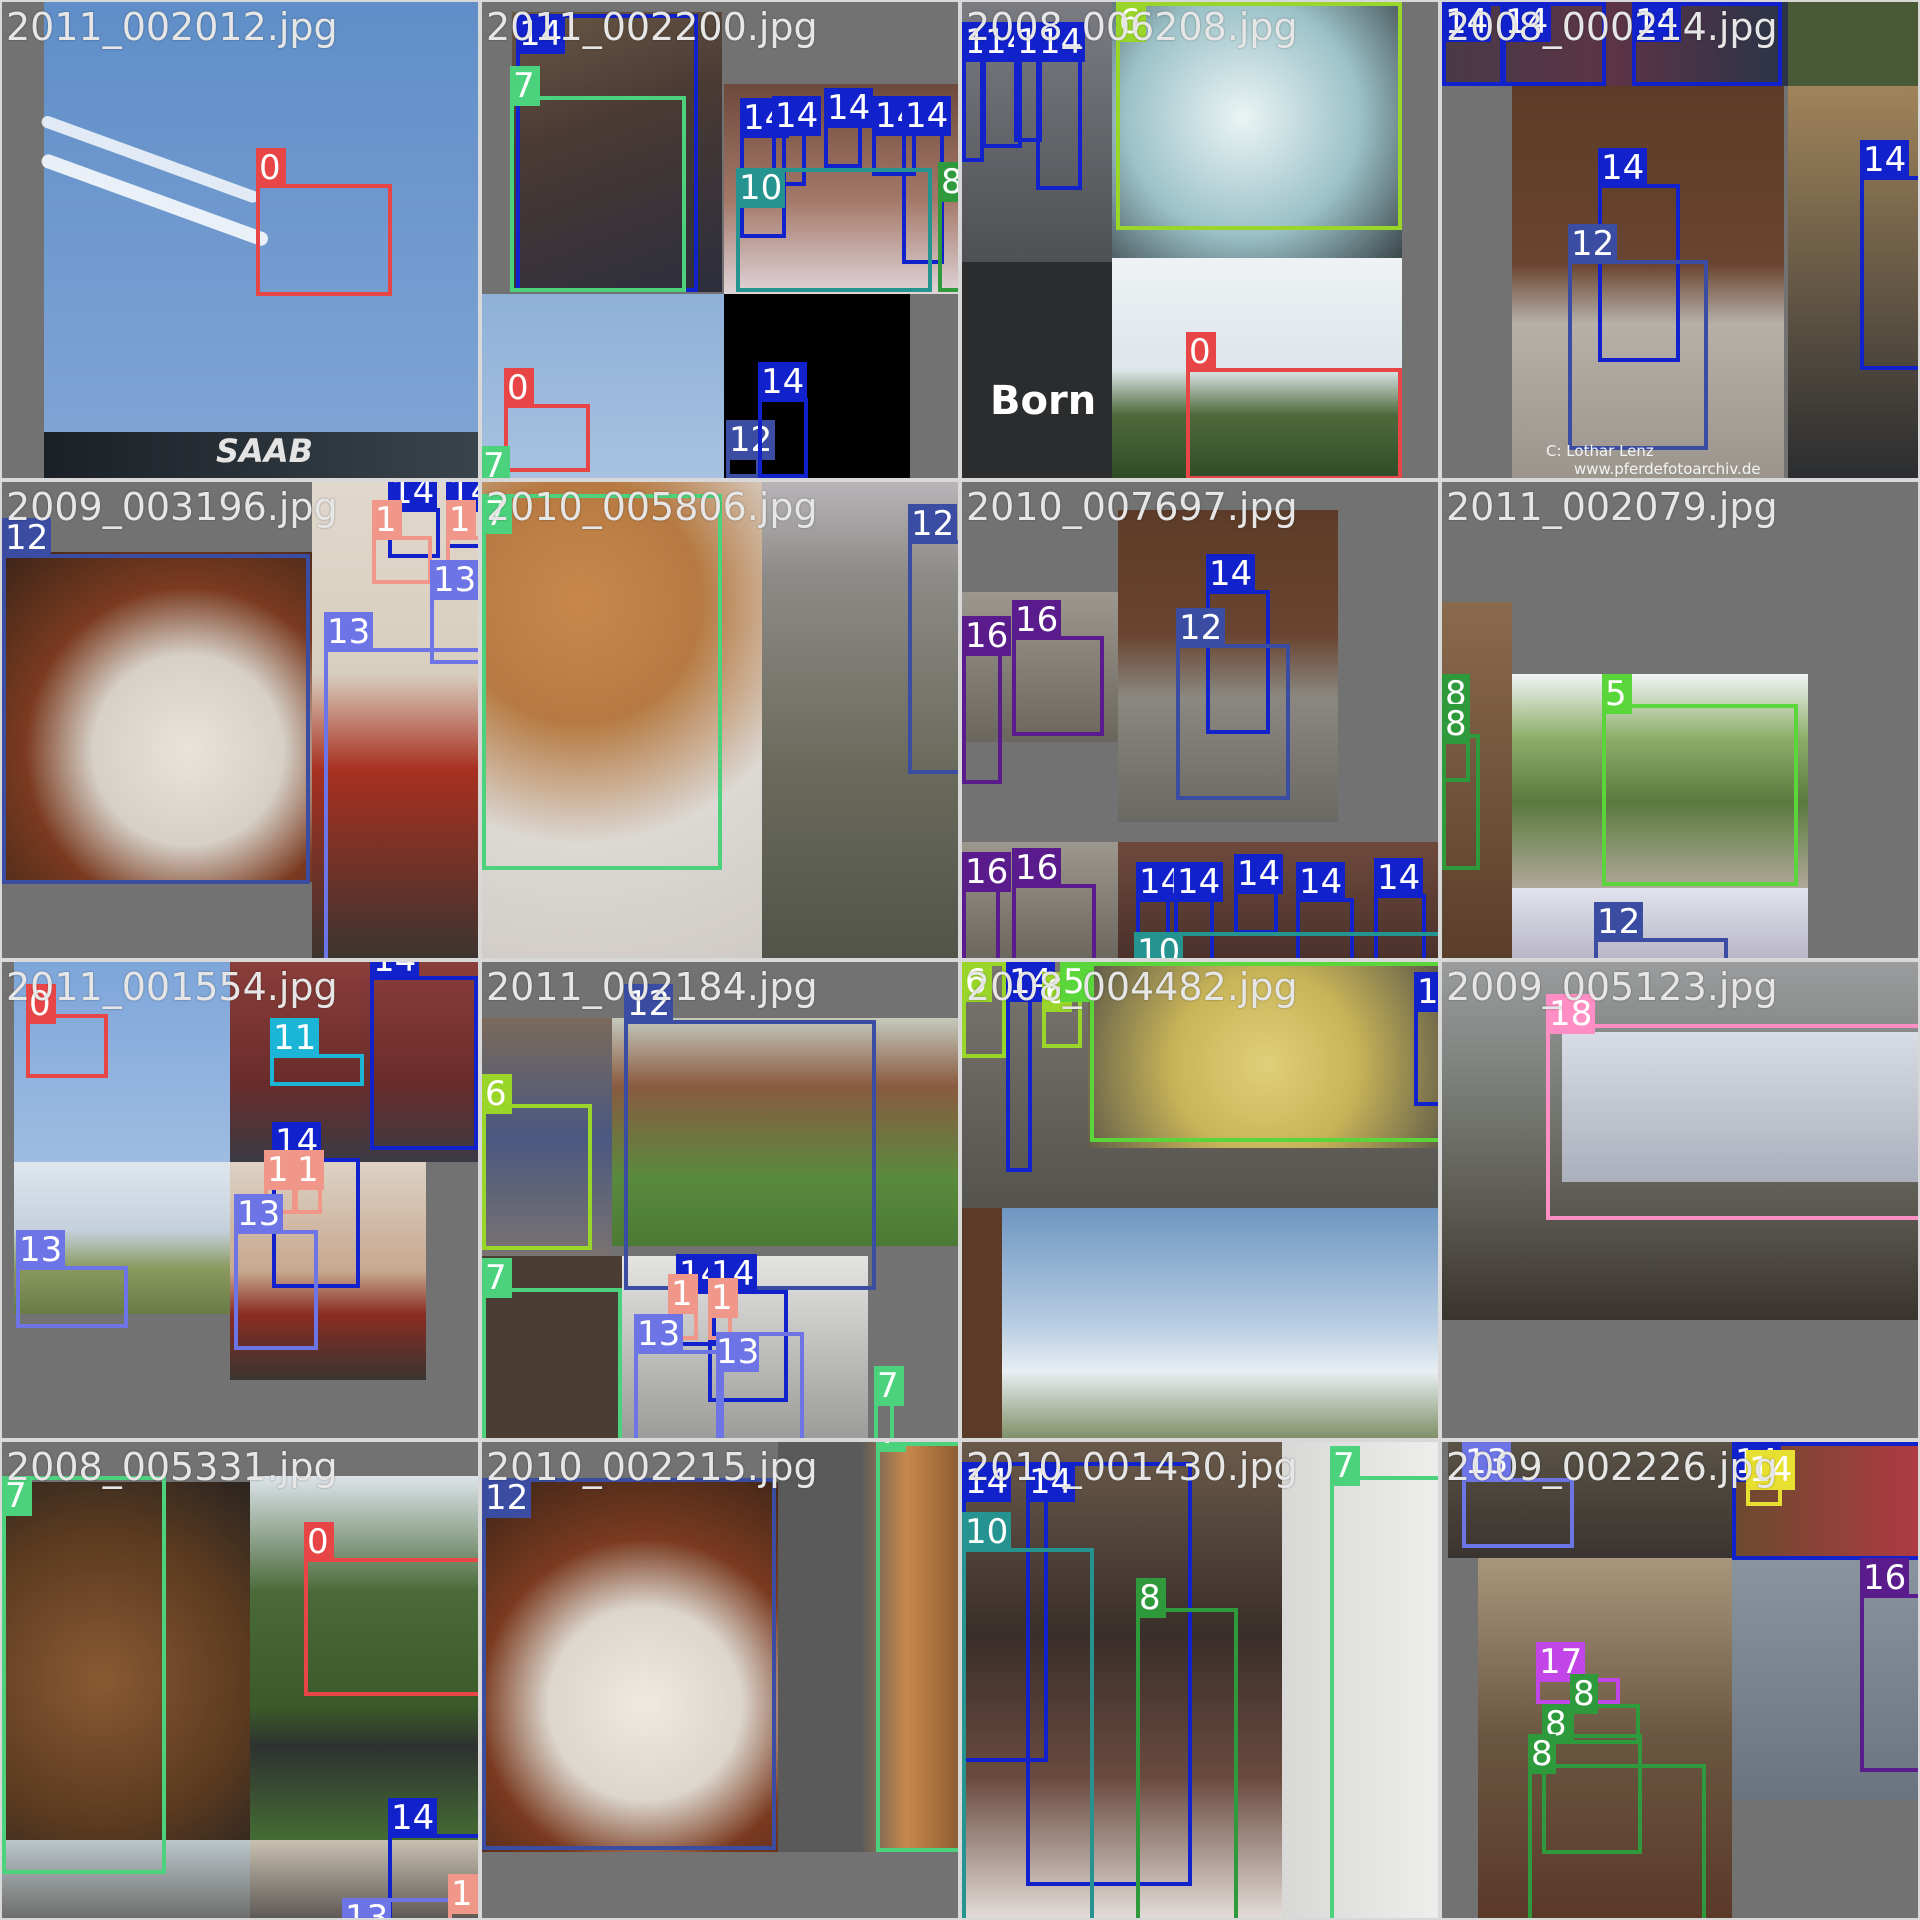 The height and width of the screenshot is (1920, 1920). I want to click on yellow-bus-photo, so click(1263, 1055).